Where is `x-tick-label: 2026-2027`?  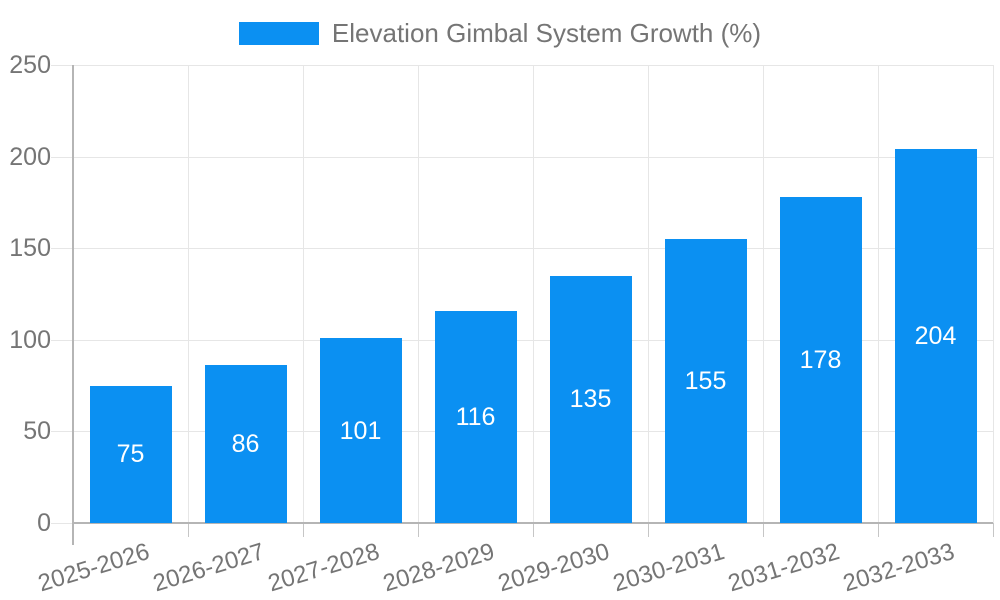 x-tick-label: 2026-2027 is located at coordinates (208, 568).